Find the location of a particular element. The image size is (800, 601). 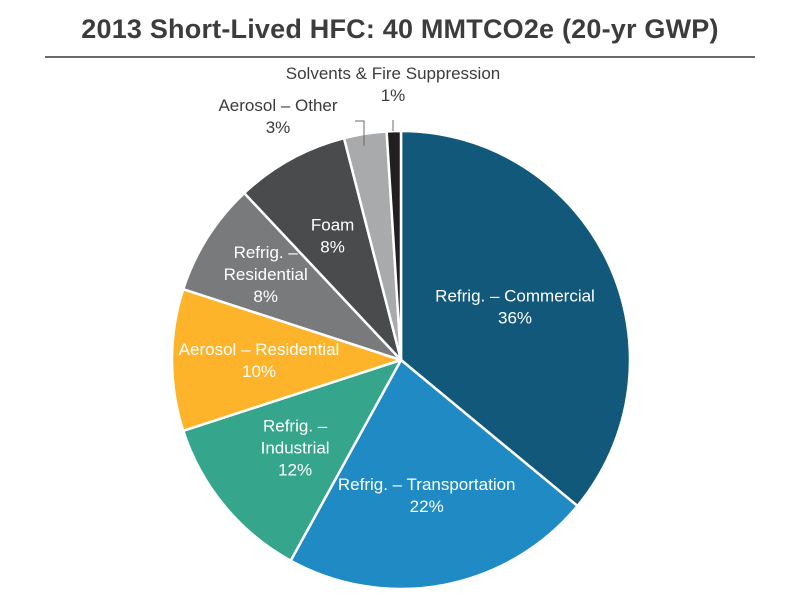

slice-label-refrig-residential-0: Refrig. – is located at coordinates (266, 252).